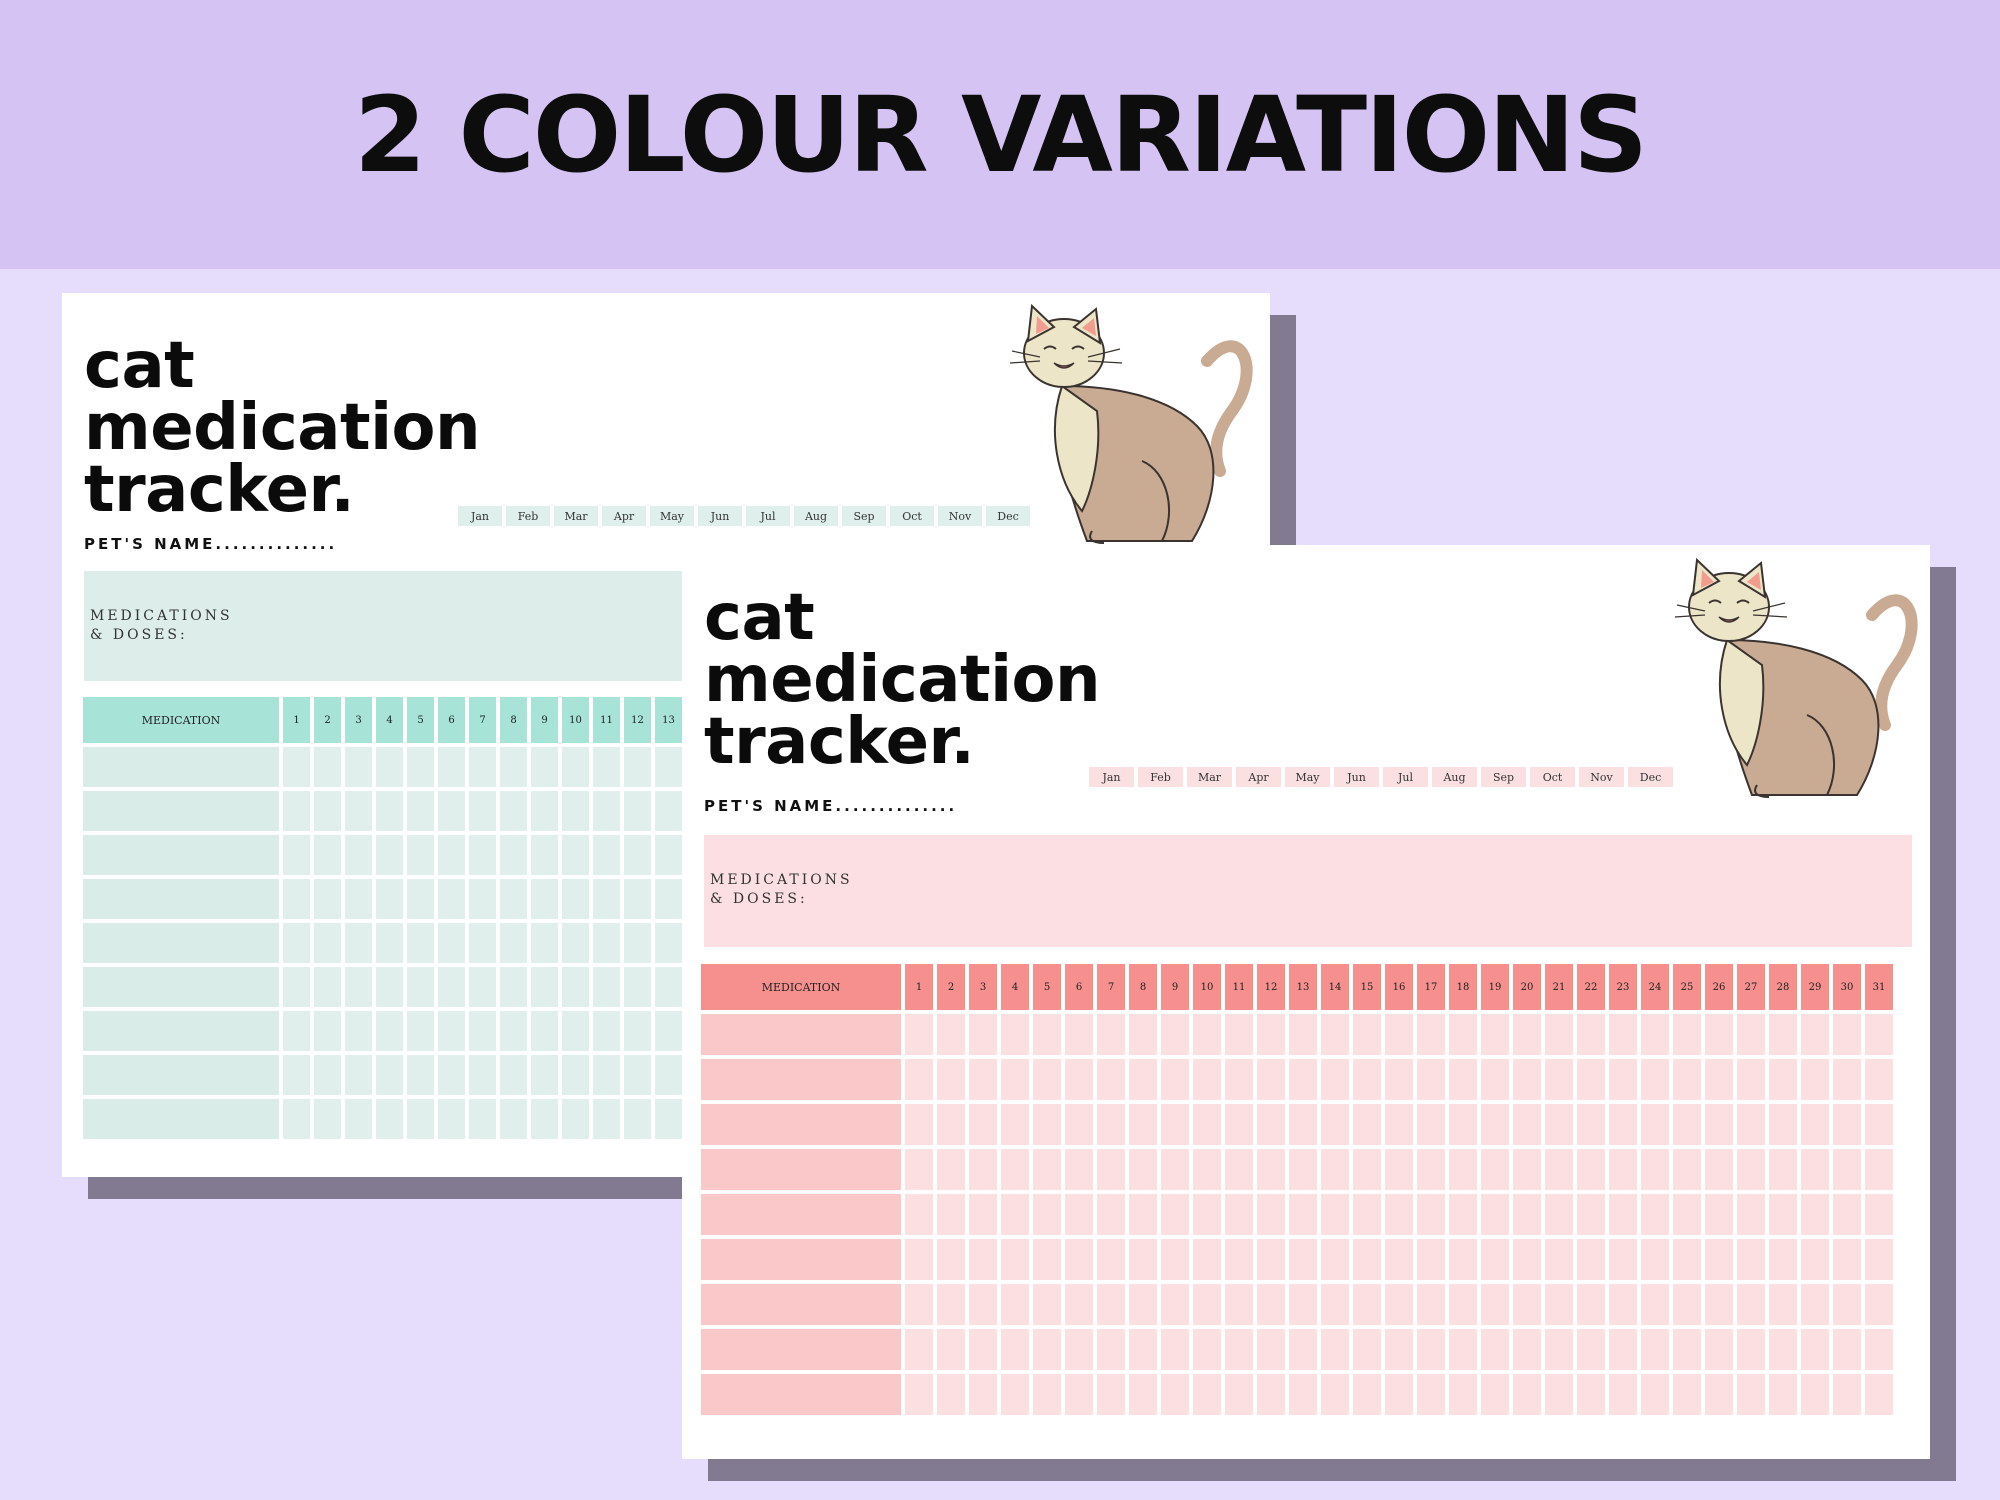  What do you see at coordinates (1008, 516) in the screenshot?
I see `month-pill-dec: Dec` at bounding box center [1008, 516].